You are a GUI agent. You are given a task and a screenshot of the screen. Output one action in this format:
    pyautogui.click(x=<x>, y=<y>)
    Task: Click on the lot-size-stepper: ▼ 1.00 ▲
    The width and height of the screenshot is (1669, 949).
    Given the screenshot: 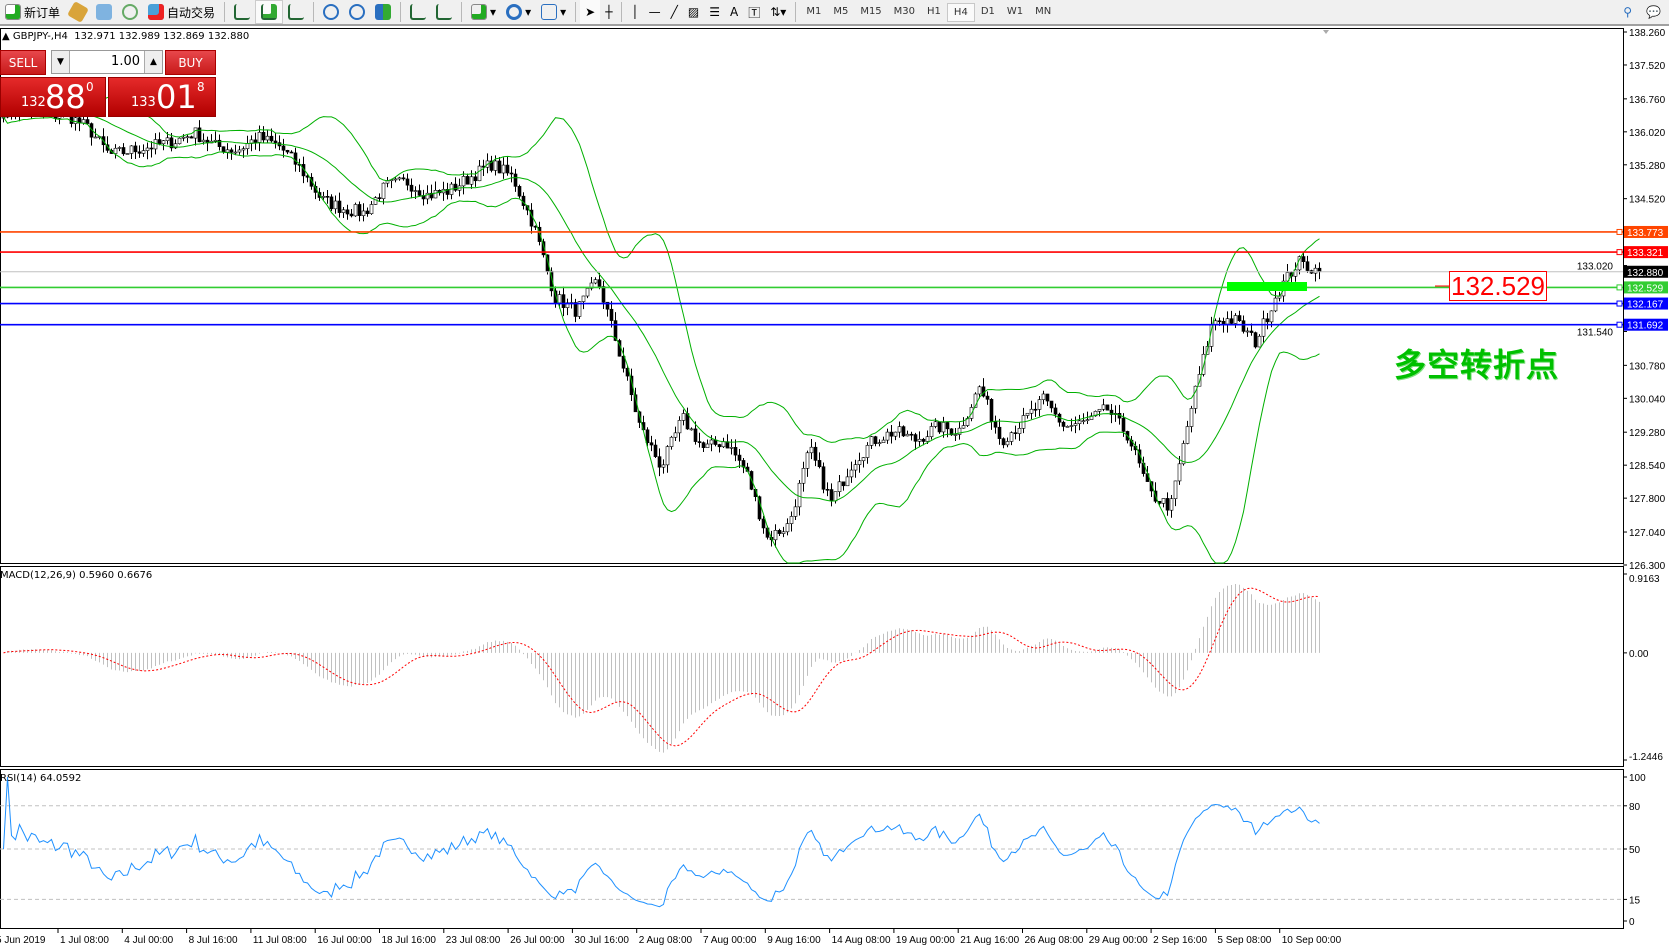 What is the action you would take?
    pyautogui.click(x=107, y=62)
    